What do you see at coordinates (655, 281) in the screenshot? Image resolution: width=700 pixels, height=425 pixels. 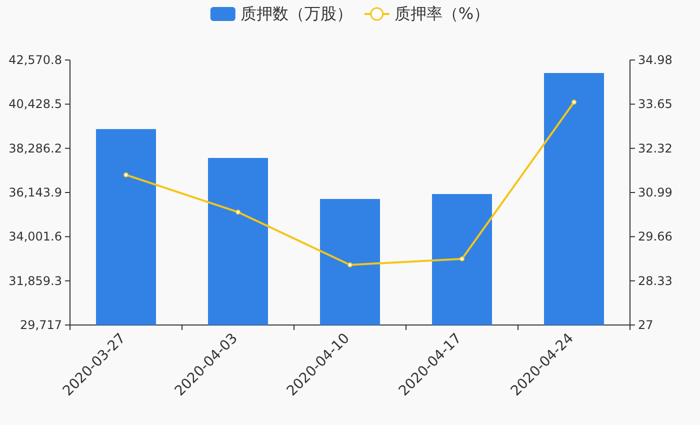 I see `y2-tick-label: 28.33` at bounding box center [655, 281].